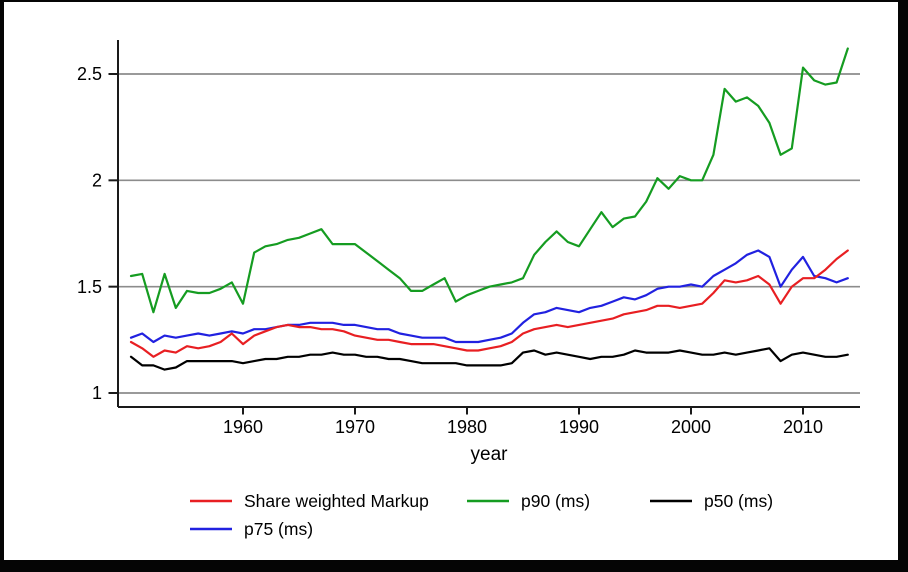 The height and width of the screenshot is (572, 908). I want to click on x-axis-title: year, so click(490, 454).